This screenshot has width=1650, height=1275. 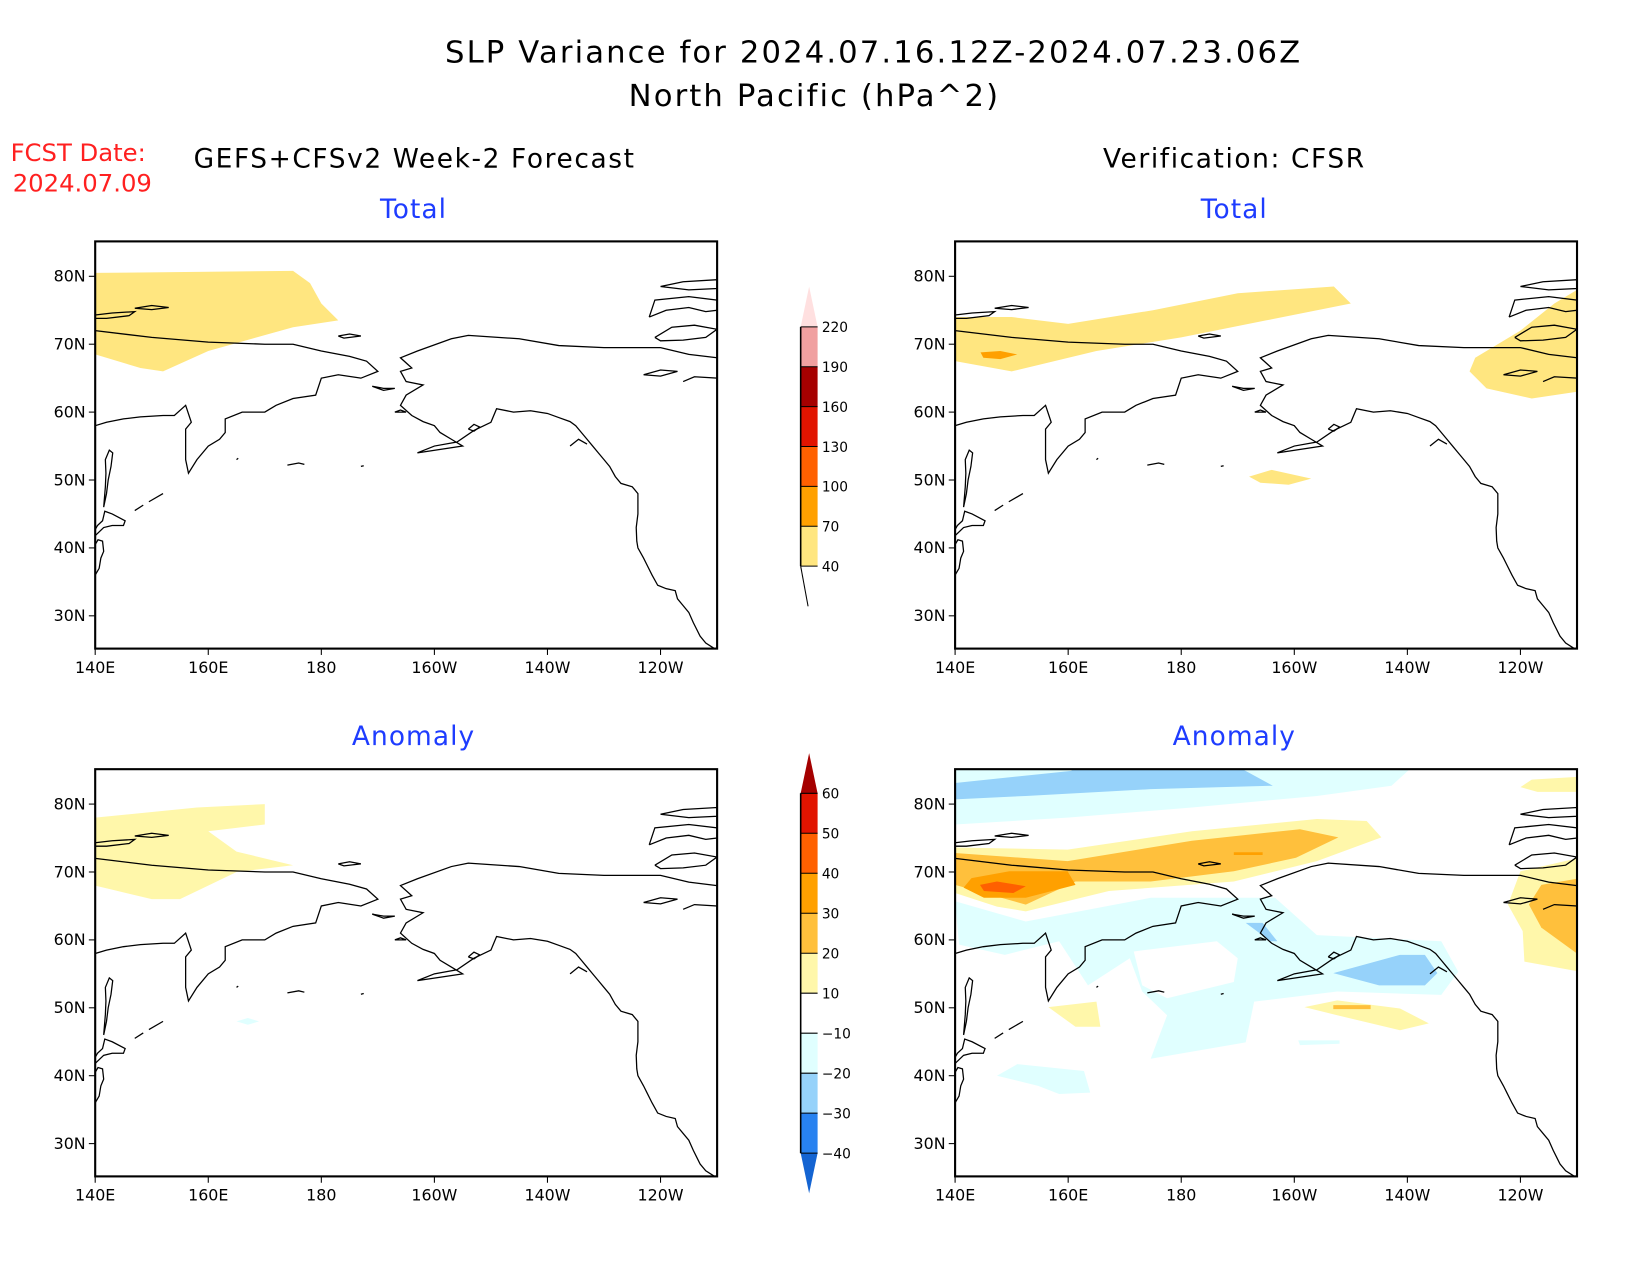 I want to click on x-tick-label: 160W, so click(x=434, y=1195).